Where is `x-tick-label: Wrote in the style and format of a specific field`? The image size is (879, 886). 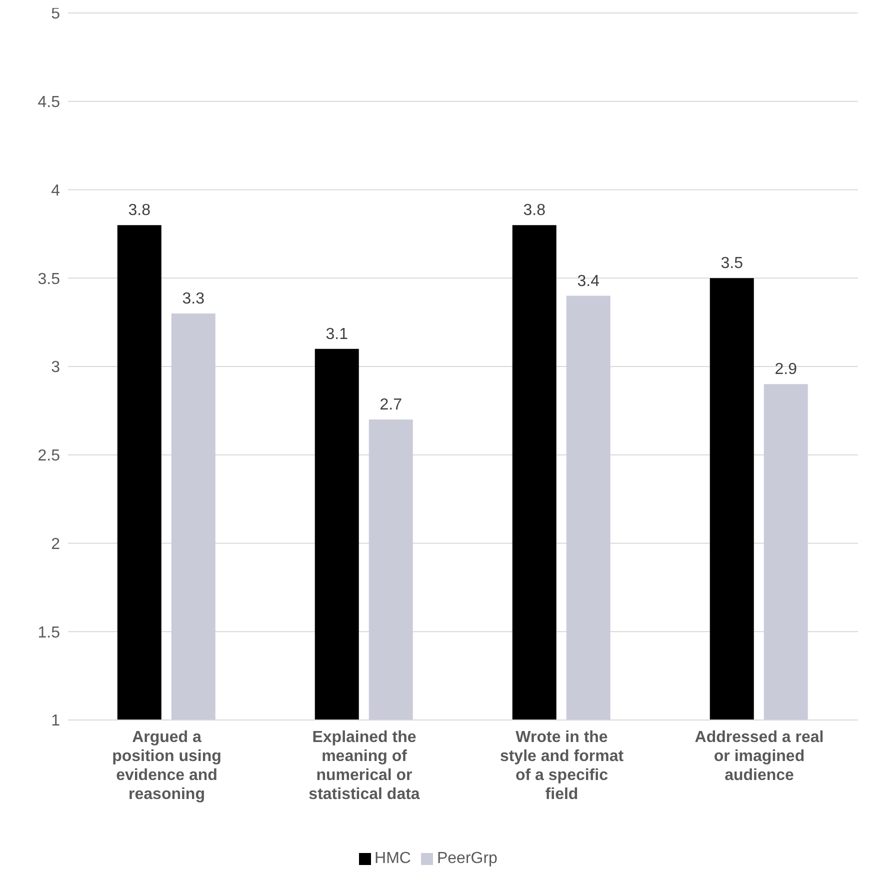 x-tick-label: Wrote in the style and format of a specific field is located at coordinates (562, 766).